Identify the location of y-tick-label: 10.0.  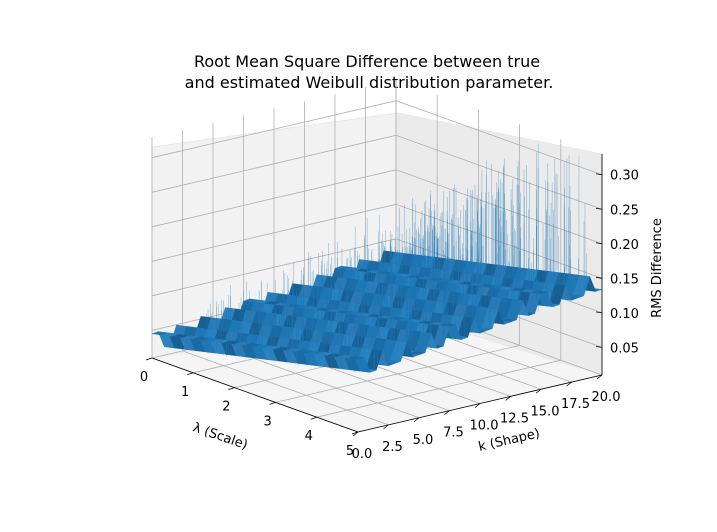
(484, 426).